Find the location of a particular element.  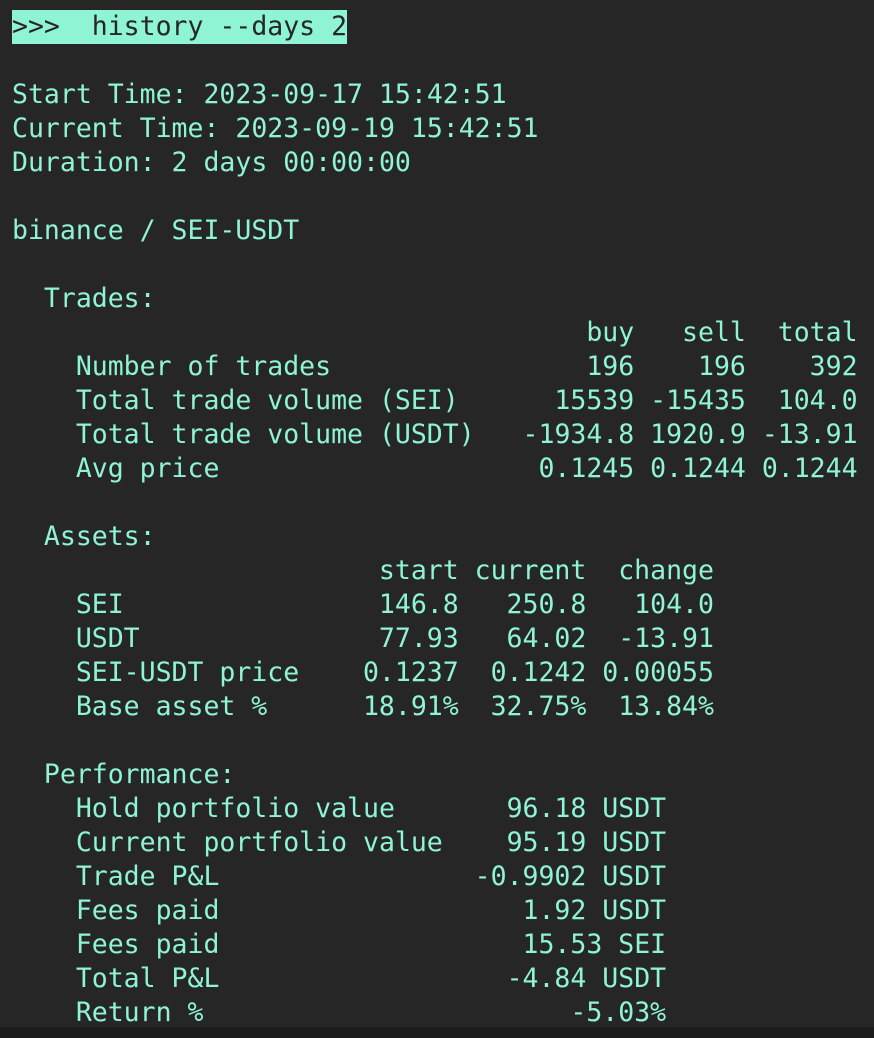

current-time: Current Time: 2023-09-19 15:42:51 is located at coordinates (275, 128).